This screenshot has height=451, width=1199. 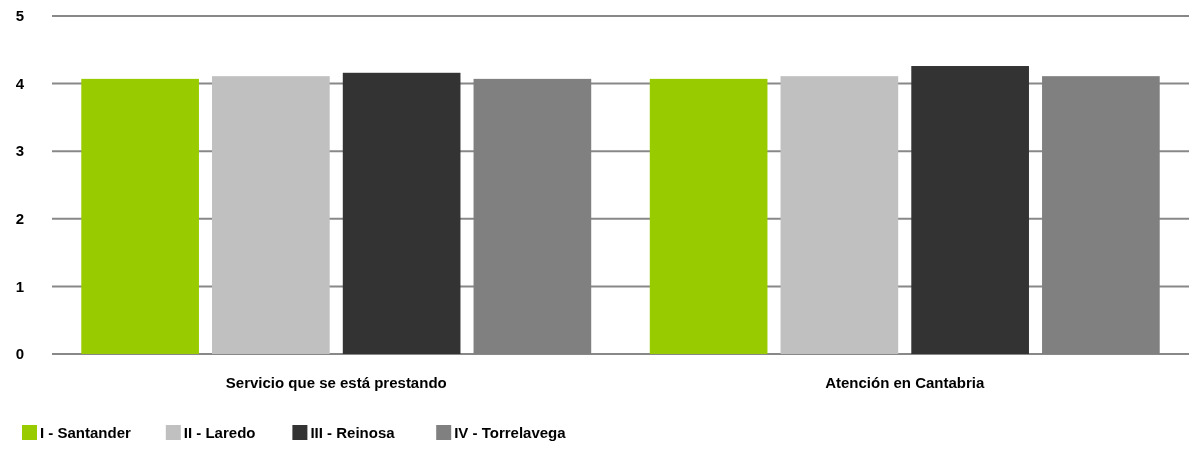 I want to click on legend-label: III - Reinosa, so click(x=353, y=433).